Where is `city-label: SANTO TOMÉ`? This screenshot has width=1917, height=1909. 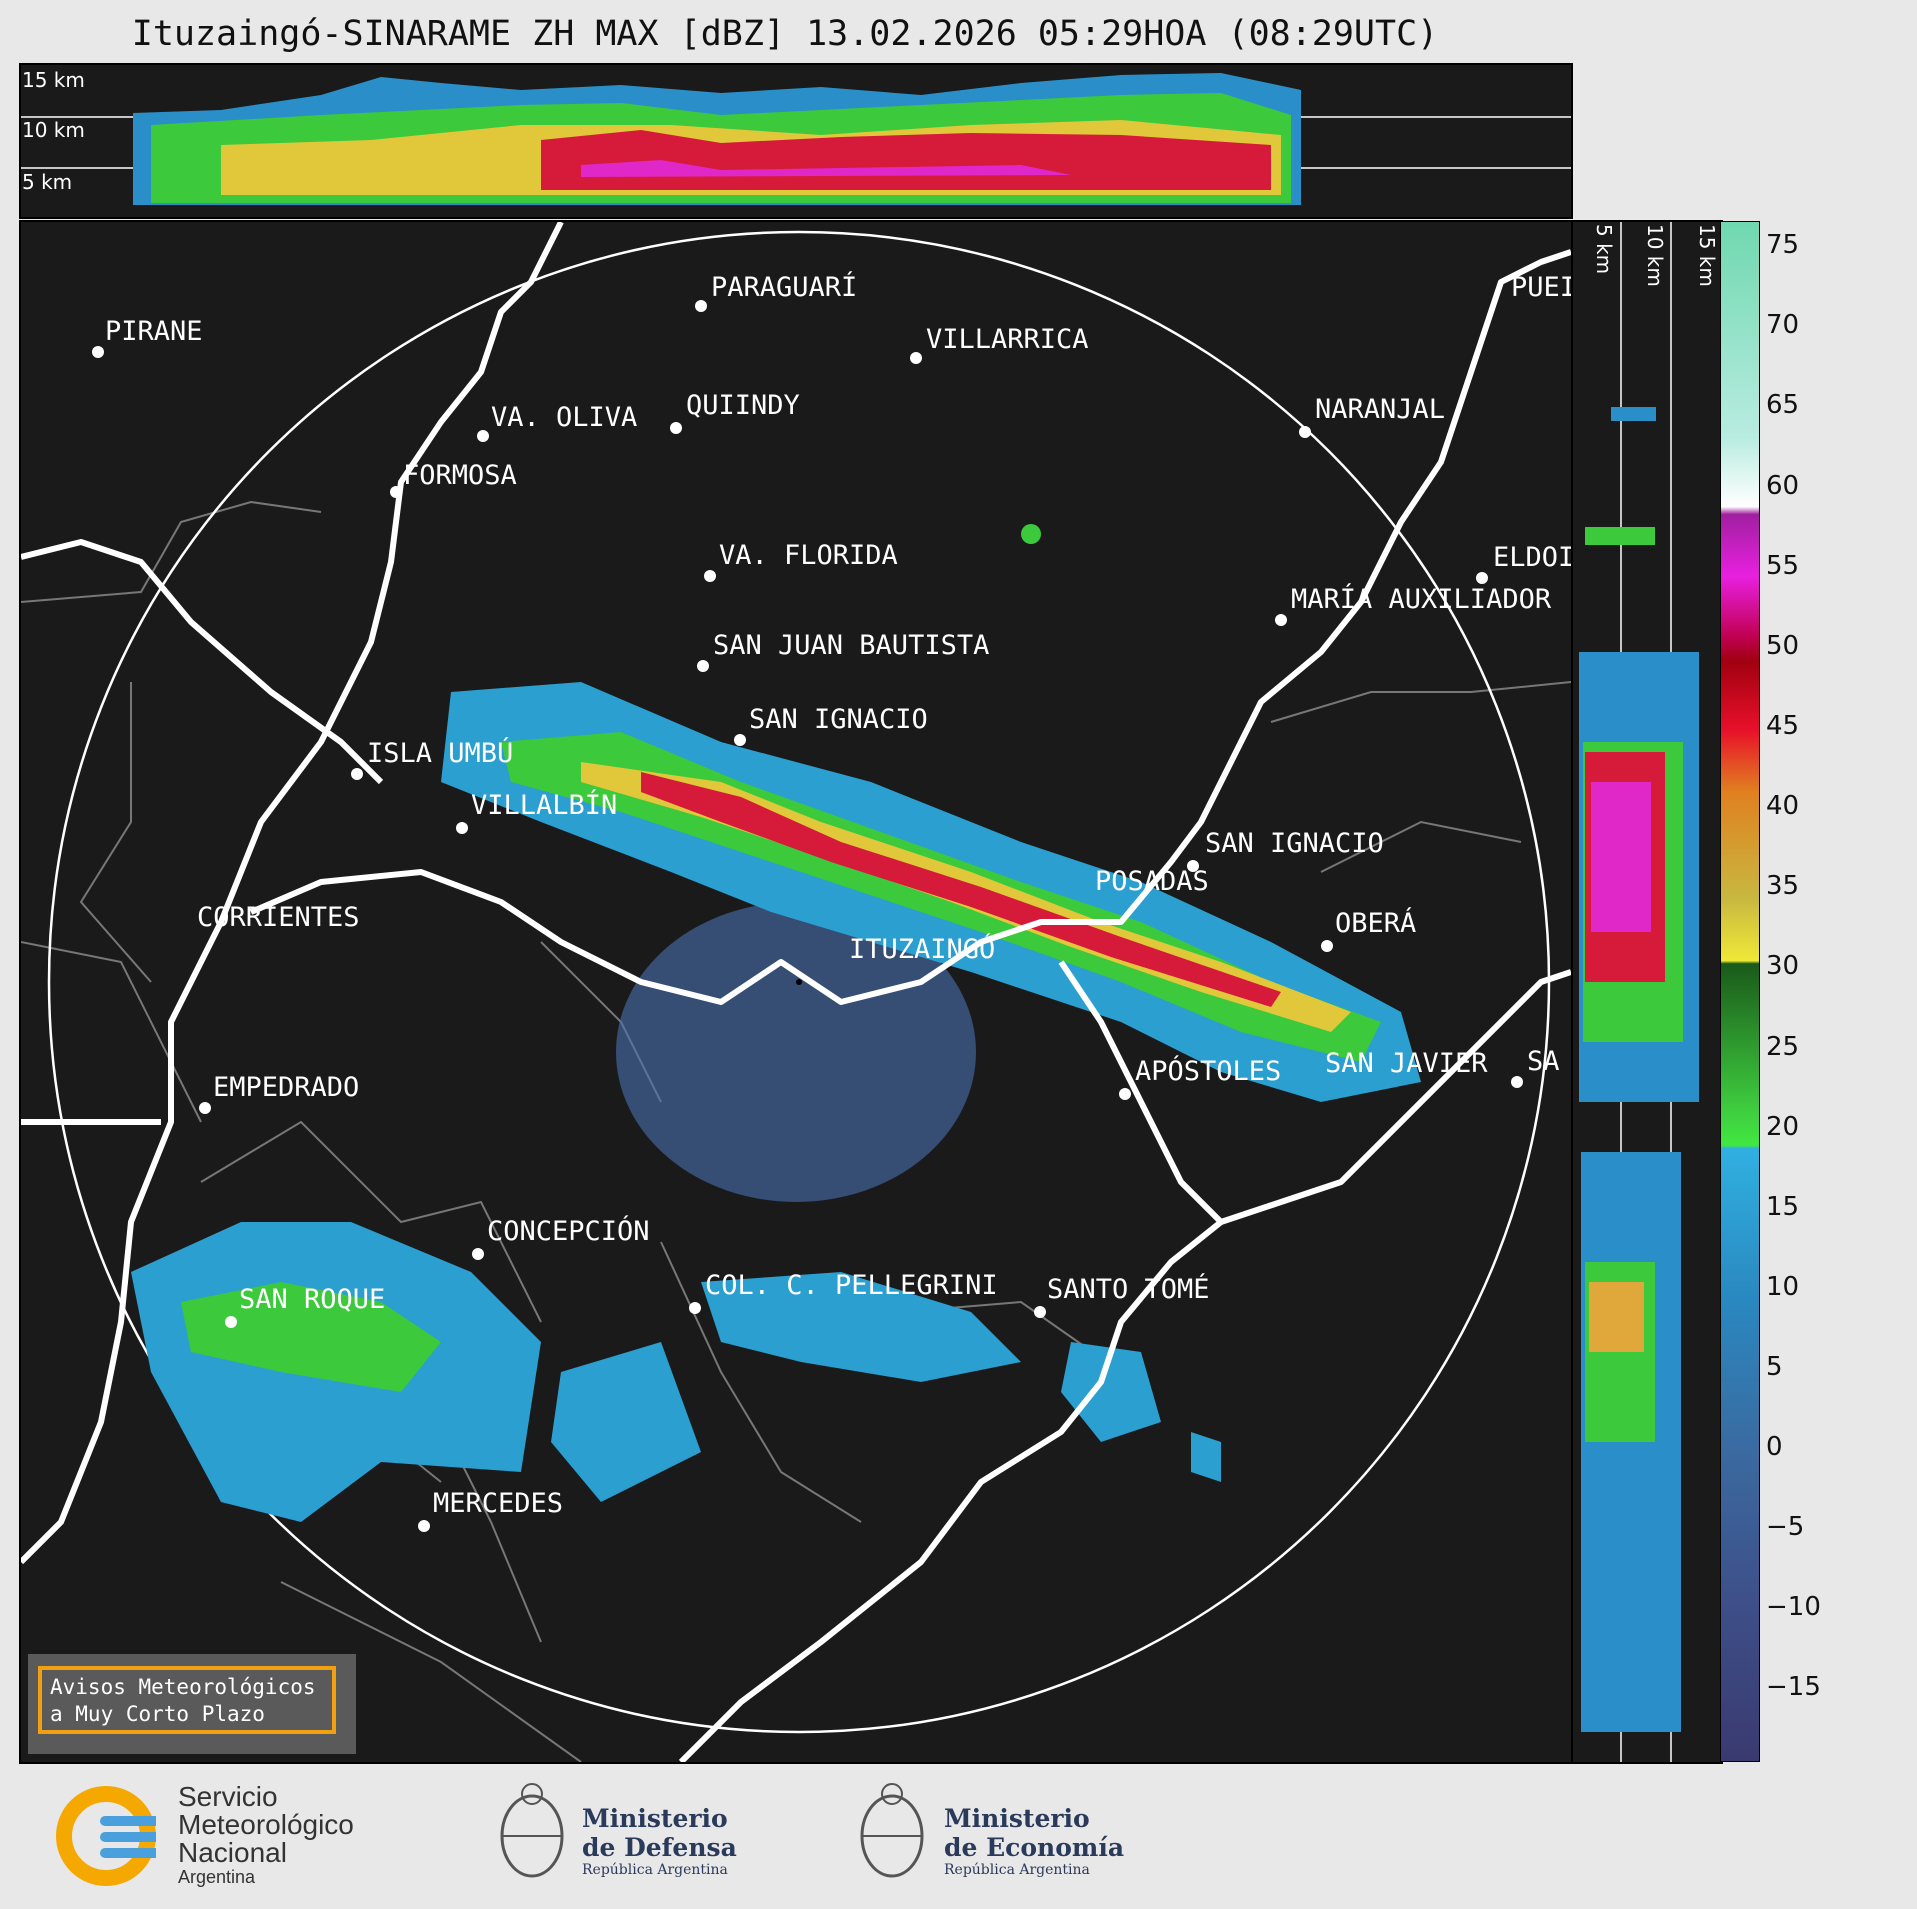
city-label: SANTO TOMÉ is located at coordinates (1128, 1289).